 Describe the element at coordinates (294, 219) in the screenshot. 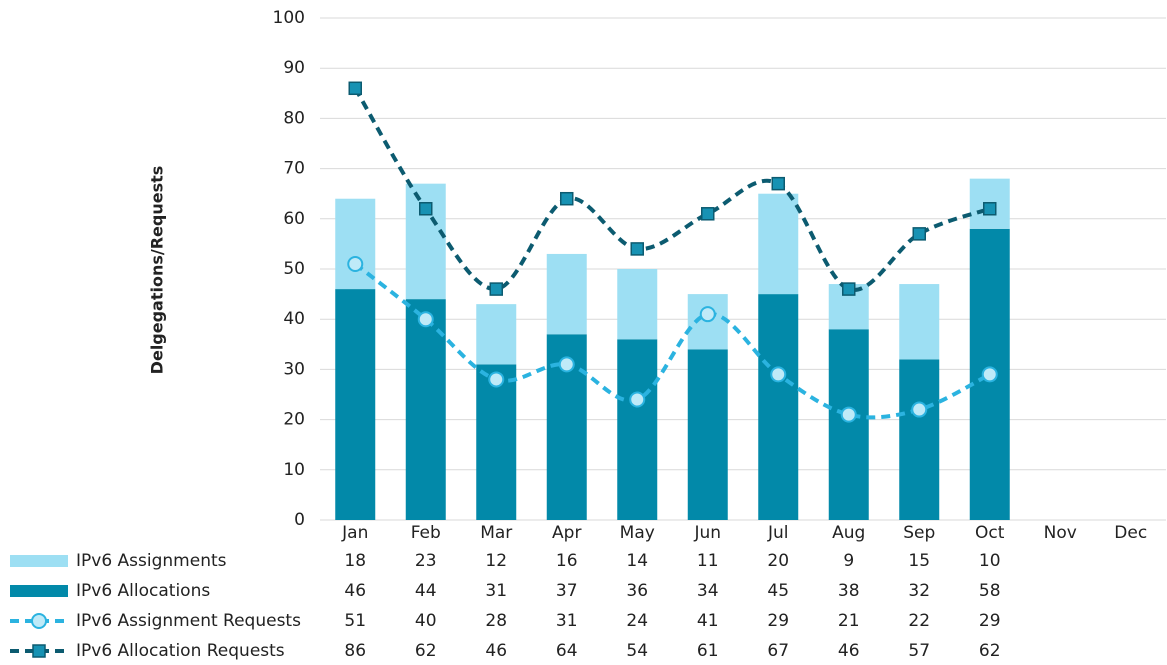

I see `y-tick-label: 60` at that location.